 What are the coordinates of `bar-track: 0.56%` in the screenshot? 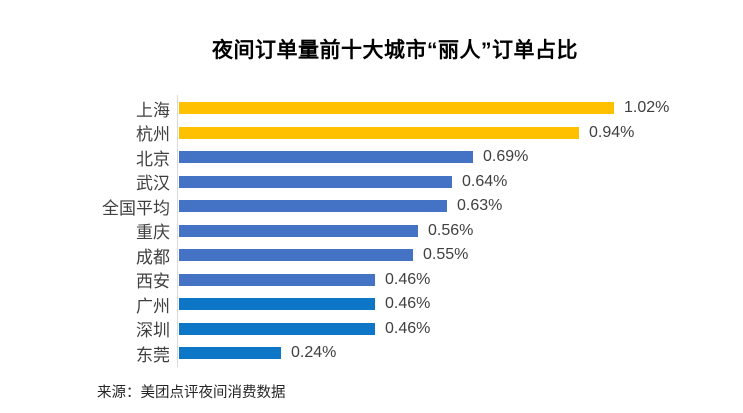 It's located at (448, 231).